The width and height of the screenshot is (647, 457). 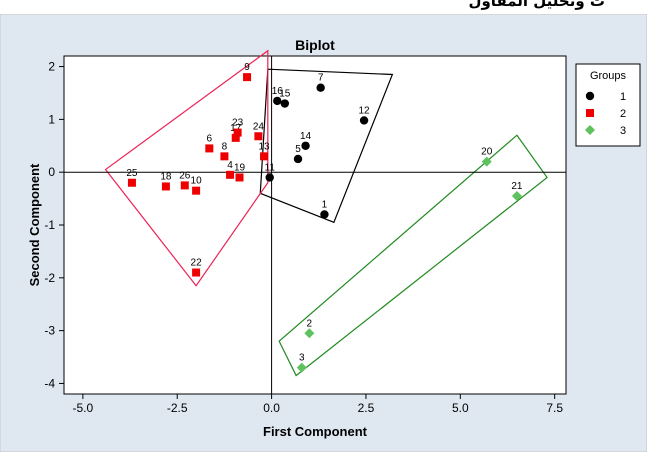 What do you see at coordinates (517, 186) in the screenshot?
I see `point-label: 21` at bounding box center [517, 186].